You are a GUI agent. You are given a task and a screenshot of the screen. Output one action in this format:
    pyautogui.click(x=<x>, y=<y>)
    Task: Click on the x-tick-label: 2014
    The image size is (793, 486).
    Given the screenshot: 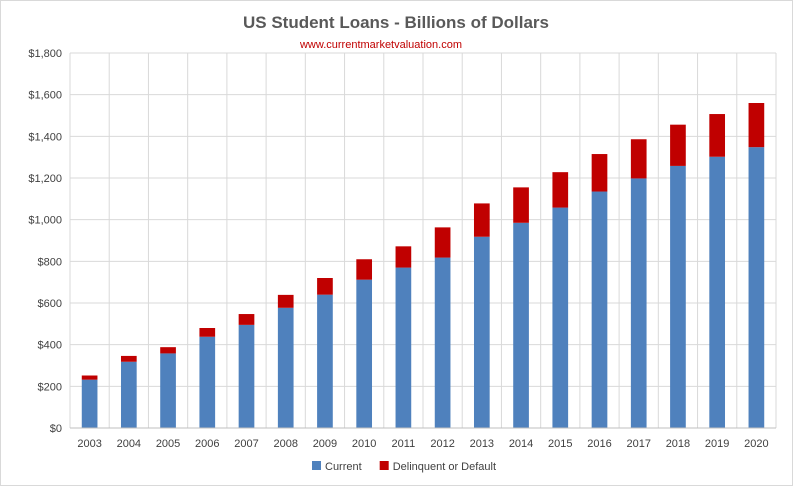 What is the action you would take?
    pyautogui.click(x=521, y=444)
    